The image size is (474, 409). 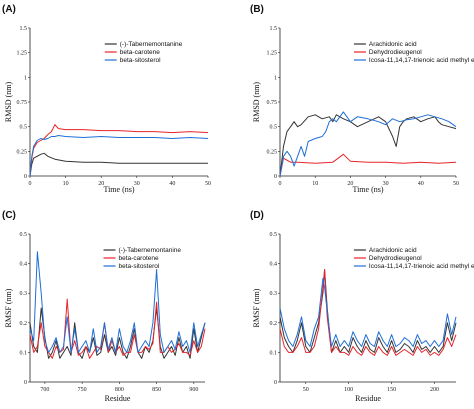 What do you see at coordinates (156, 390) in the screenshot?
I see `x-tick-label: 850` at bounding box center [156, 390].